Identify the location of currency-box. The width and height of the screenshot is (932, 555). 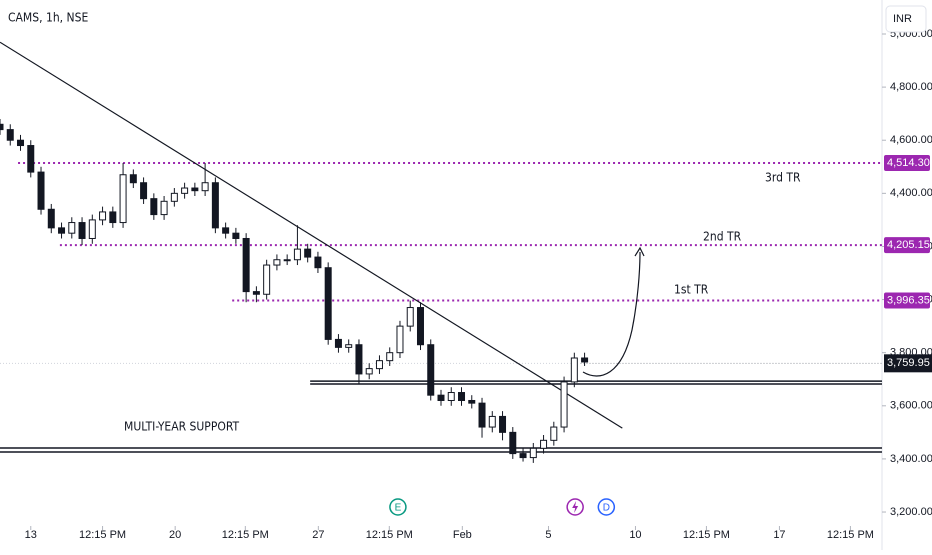
(906, 19).